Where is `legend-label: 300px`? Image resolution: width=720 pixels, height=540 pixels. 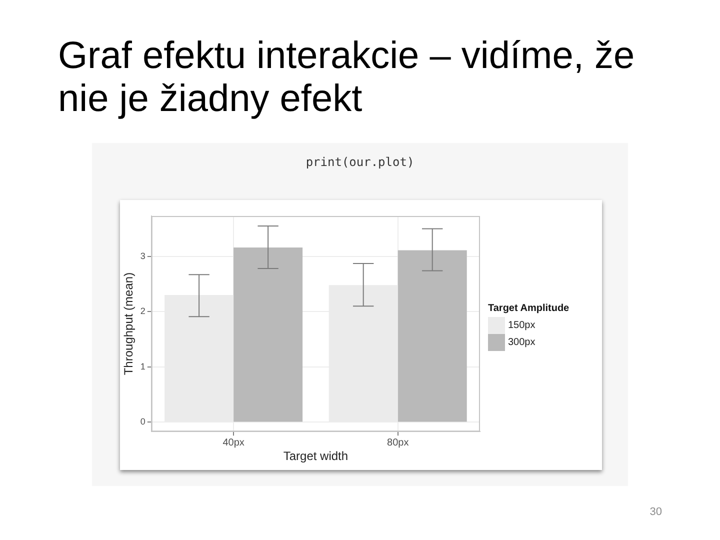
legend-label: 300px is located at coordinates (522, 342).